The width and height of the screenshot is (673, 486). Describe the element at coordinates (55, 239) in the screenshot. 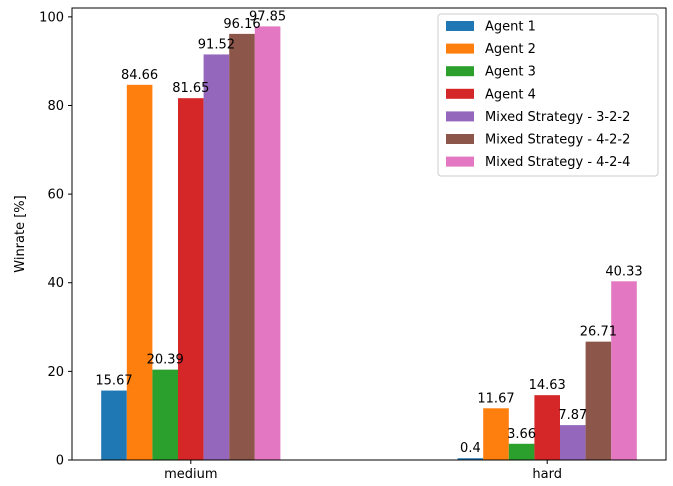

I see `y-axis: 0 20 40 60 80 100` at that location.